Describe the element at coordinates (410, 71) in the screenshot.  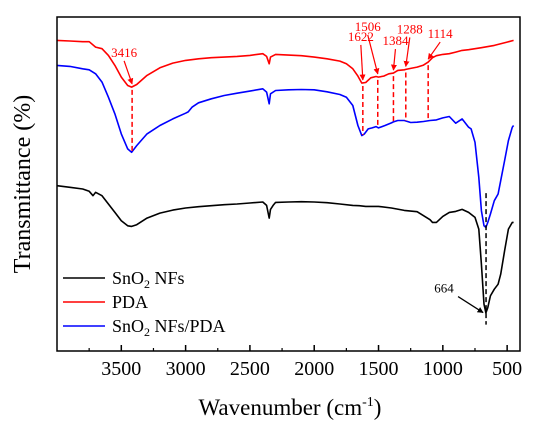
I see `peak-annotation-1288: 1288` at that location.